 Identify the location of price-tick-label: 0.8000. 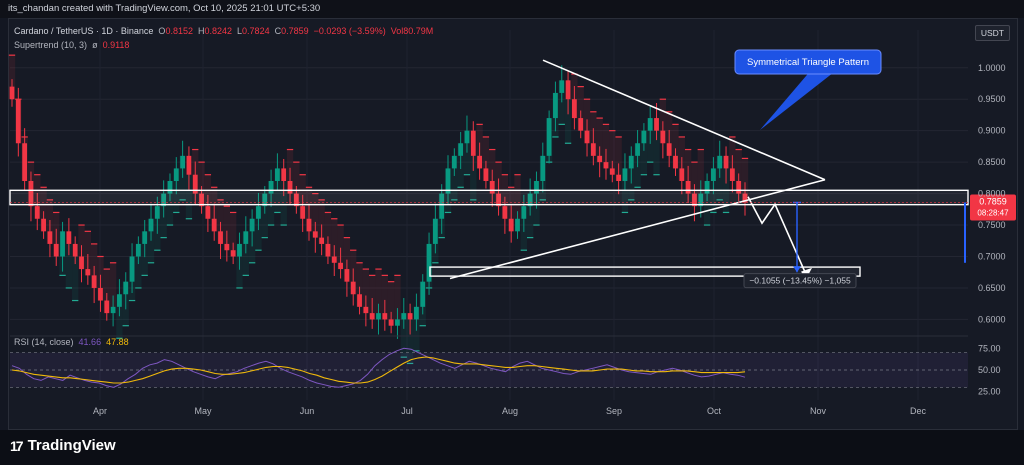
(992, 194).